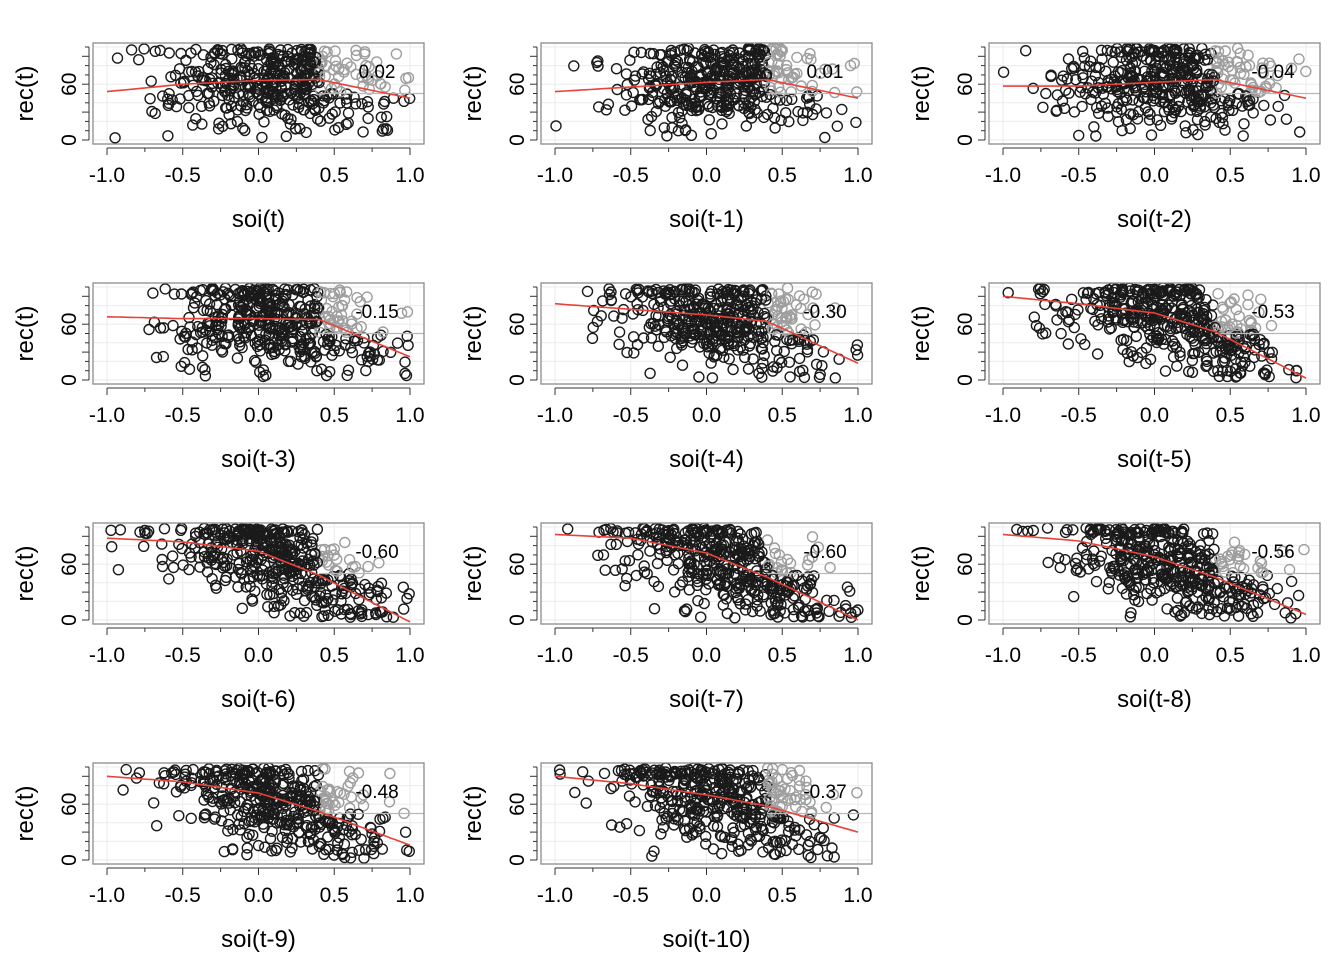 Image resolution: width=1344 pixels, height=960 pixels. I want to click on correlation-label: -0.15, so click(376, 312).